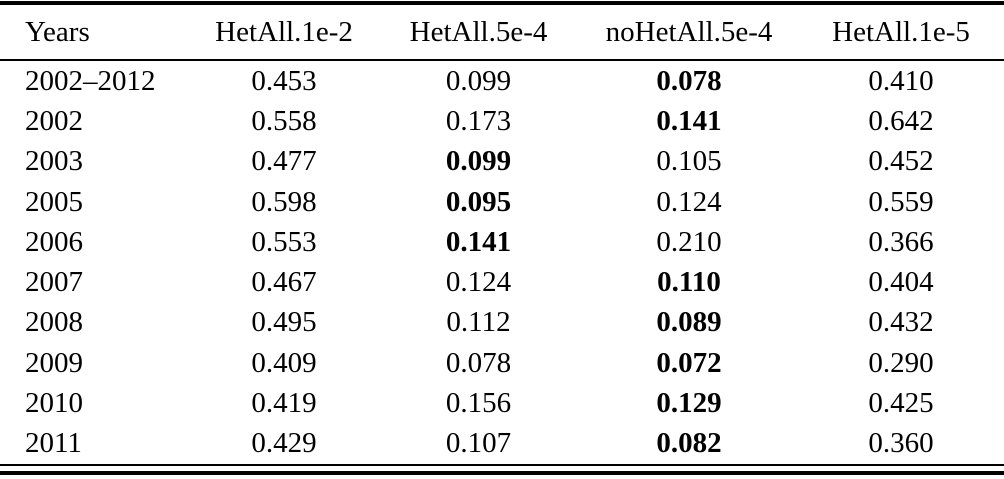 This screenshot has height=479, width=1004. Describe the element at coordinates (689, 403) in the screenshot. I see `value-cell: 0.129` at that location.